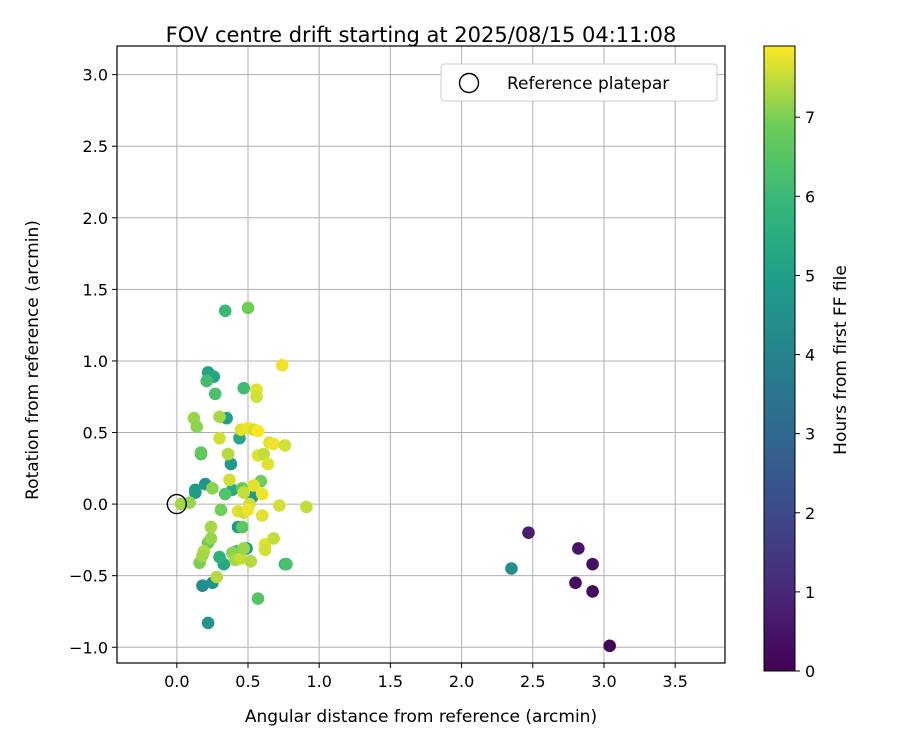 The width and height of the screenshot is (900, 750). I want to click on x-tick-label: 2.0, so click(461, 681).